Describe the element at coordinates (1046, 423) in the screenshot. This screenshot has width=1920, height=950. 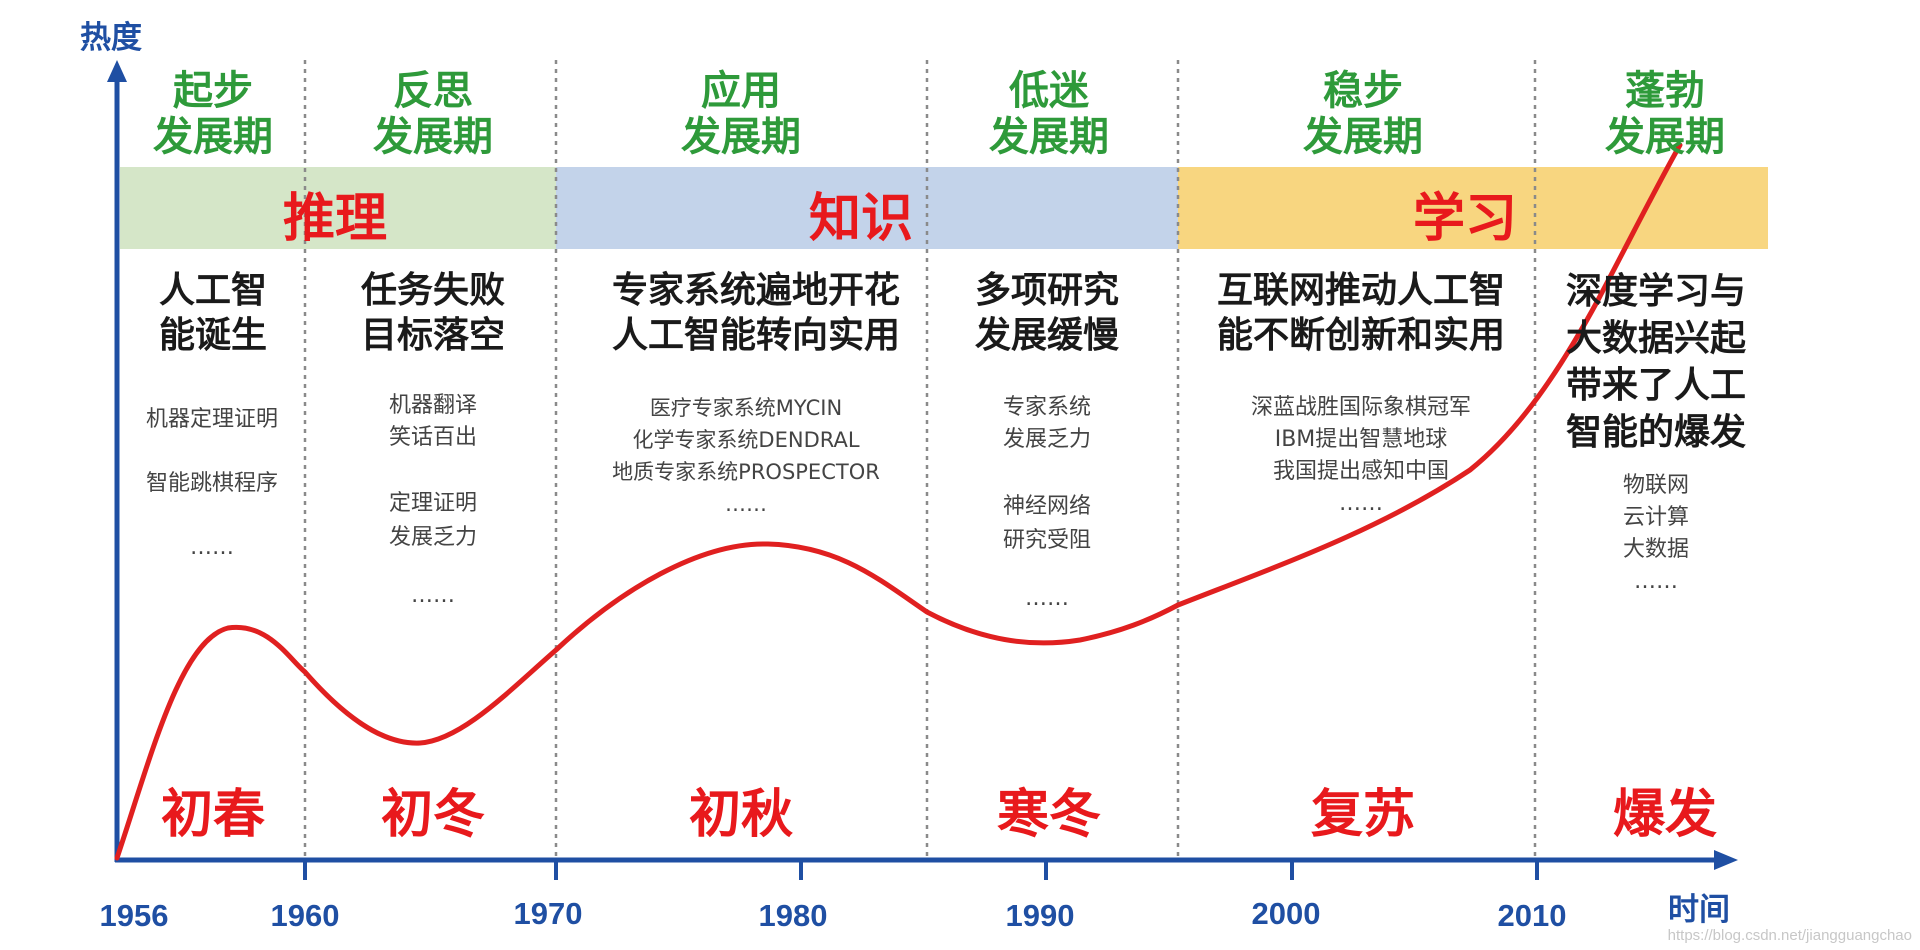
I see `details-3a: 专家系统 发展乏力` at that location.